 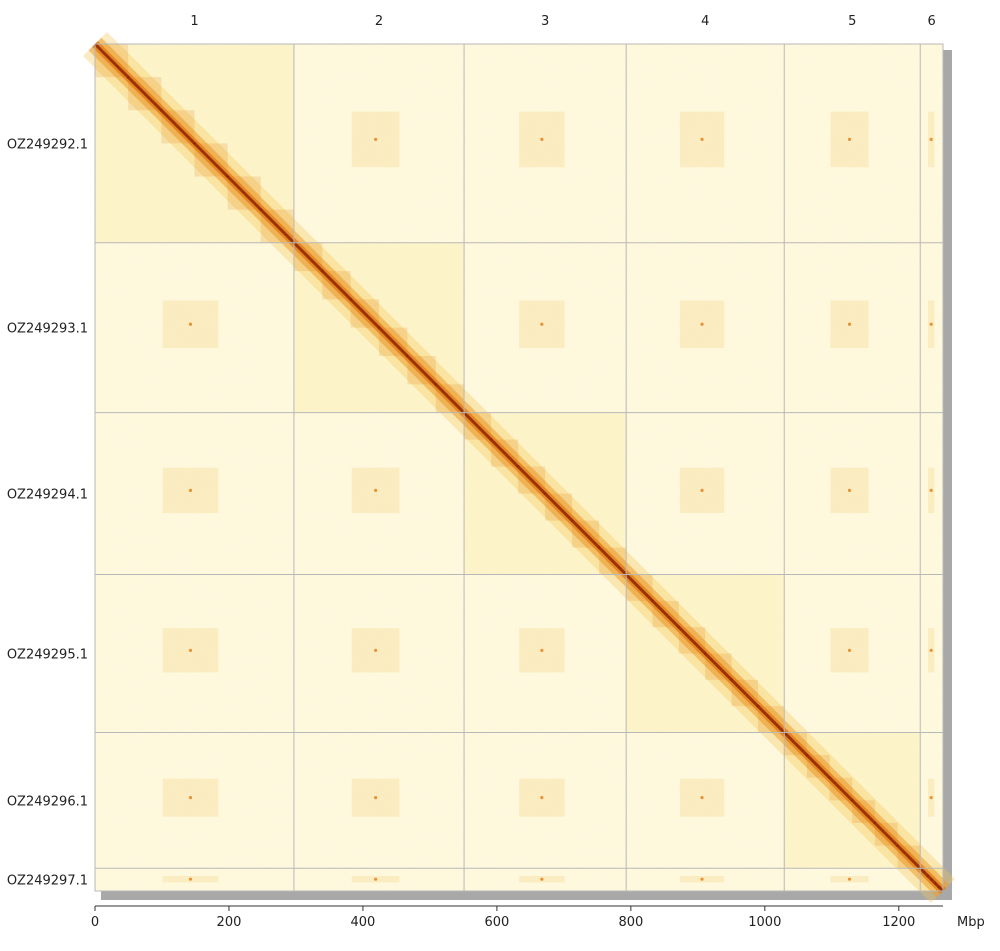 I want to click on top-label-1: 1, so click(x=194, y=21).